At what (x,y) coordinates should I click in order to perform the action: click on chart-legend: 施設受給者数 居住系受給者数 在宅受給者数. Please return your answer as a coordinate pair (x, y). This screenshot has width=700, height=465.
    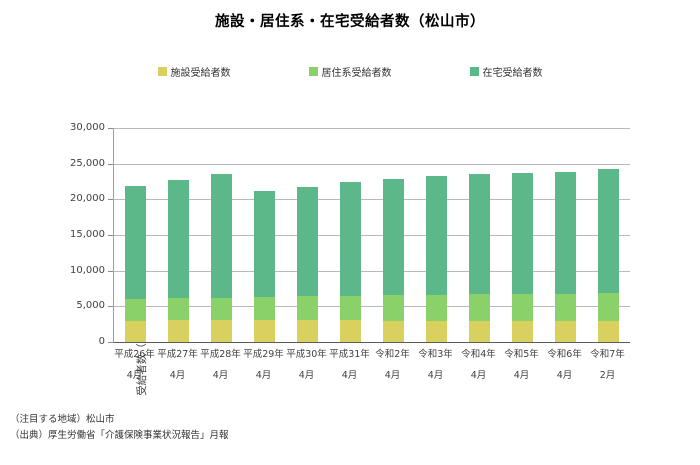
    Looking at the image, I should click on (350, 71).